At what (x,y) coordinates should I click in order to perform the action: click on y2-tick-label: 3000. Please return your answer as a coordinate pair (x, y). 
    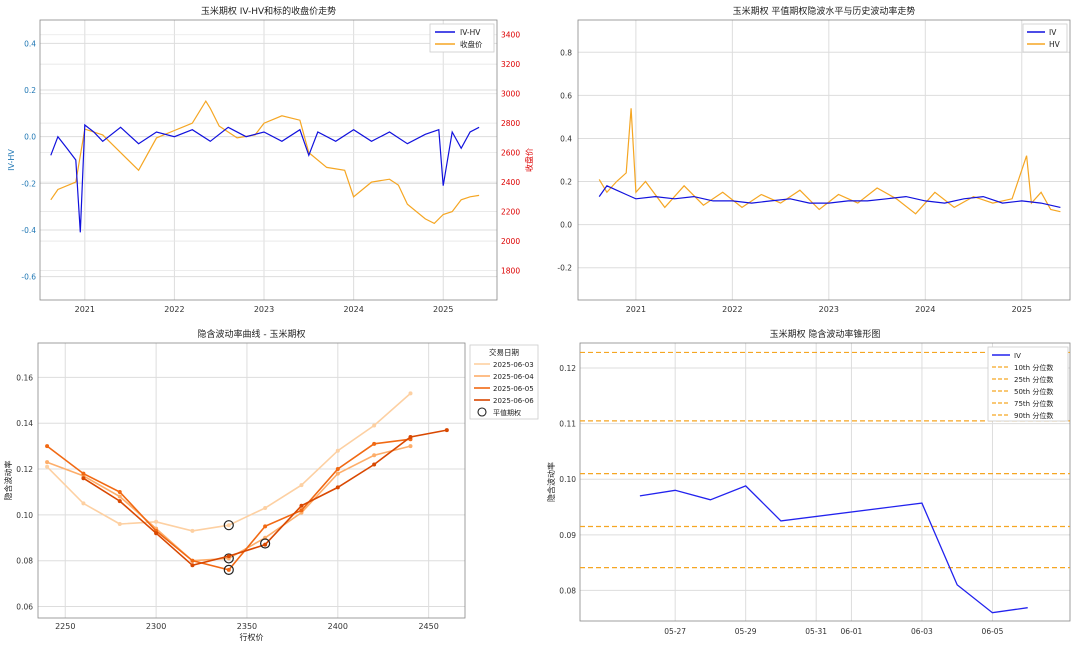
    Looking at the image, I should click on (510, 94).